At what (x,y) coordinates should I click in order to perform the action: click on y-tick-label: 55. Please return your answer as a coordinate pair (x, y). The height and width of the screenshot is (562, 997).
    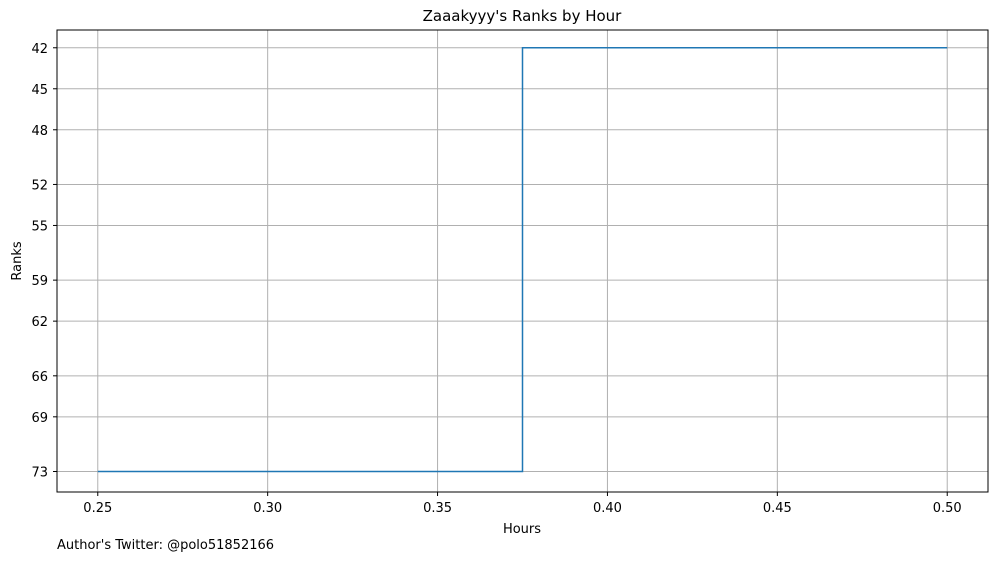
    Looking at the image, I should click on (39, 226).